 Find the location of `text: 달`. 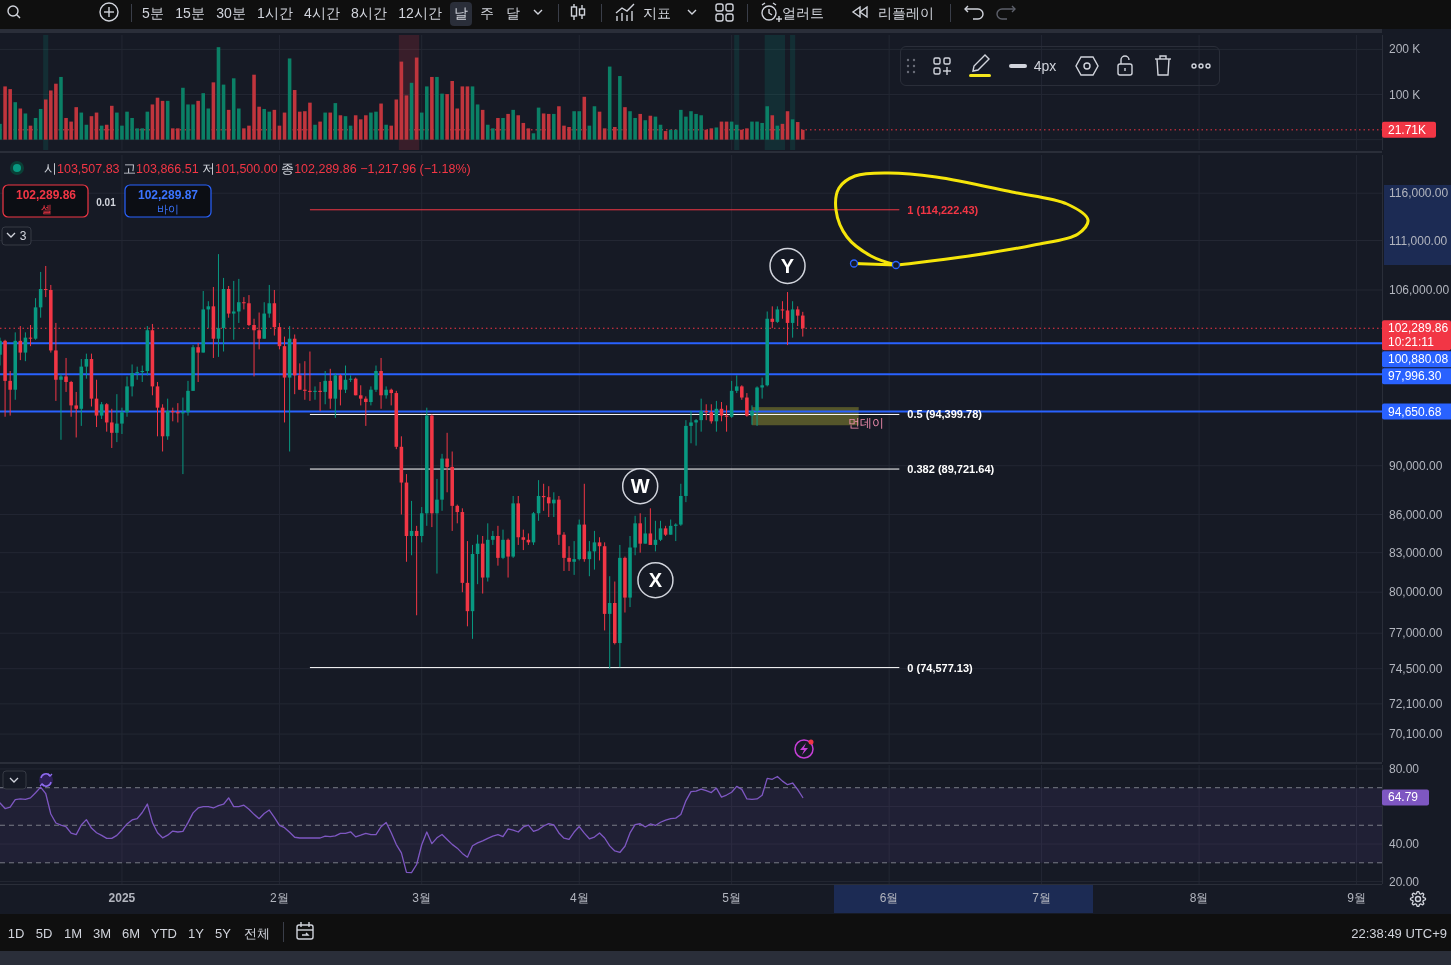

text: 달 is located at coordinates (513, 13).